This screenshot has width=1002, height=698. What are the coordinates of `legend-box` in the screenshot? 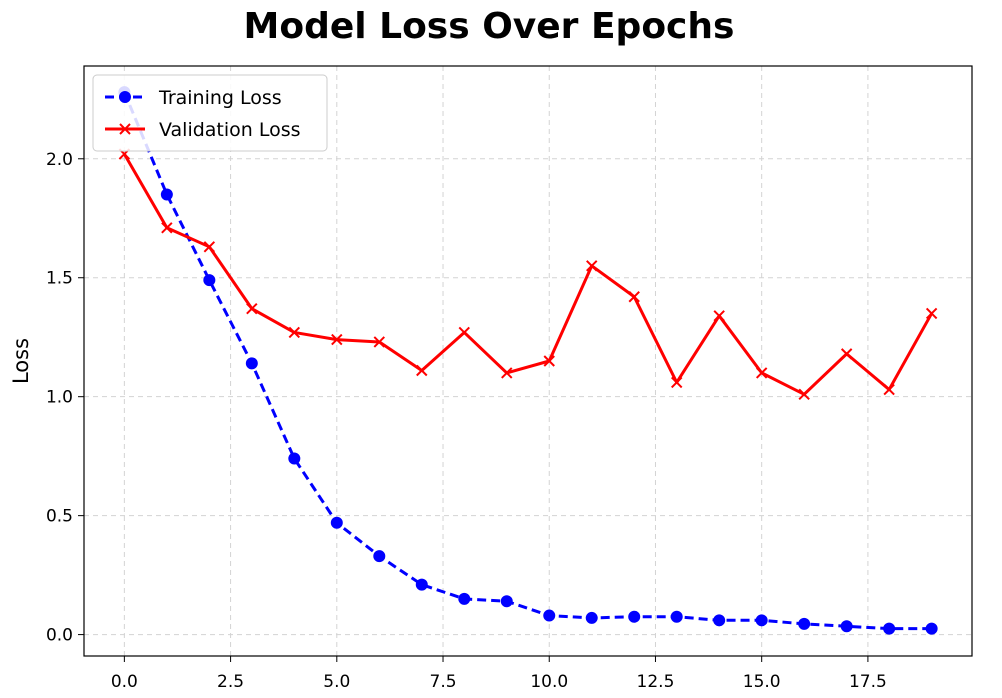 It's located at (210, 113).